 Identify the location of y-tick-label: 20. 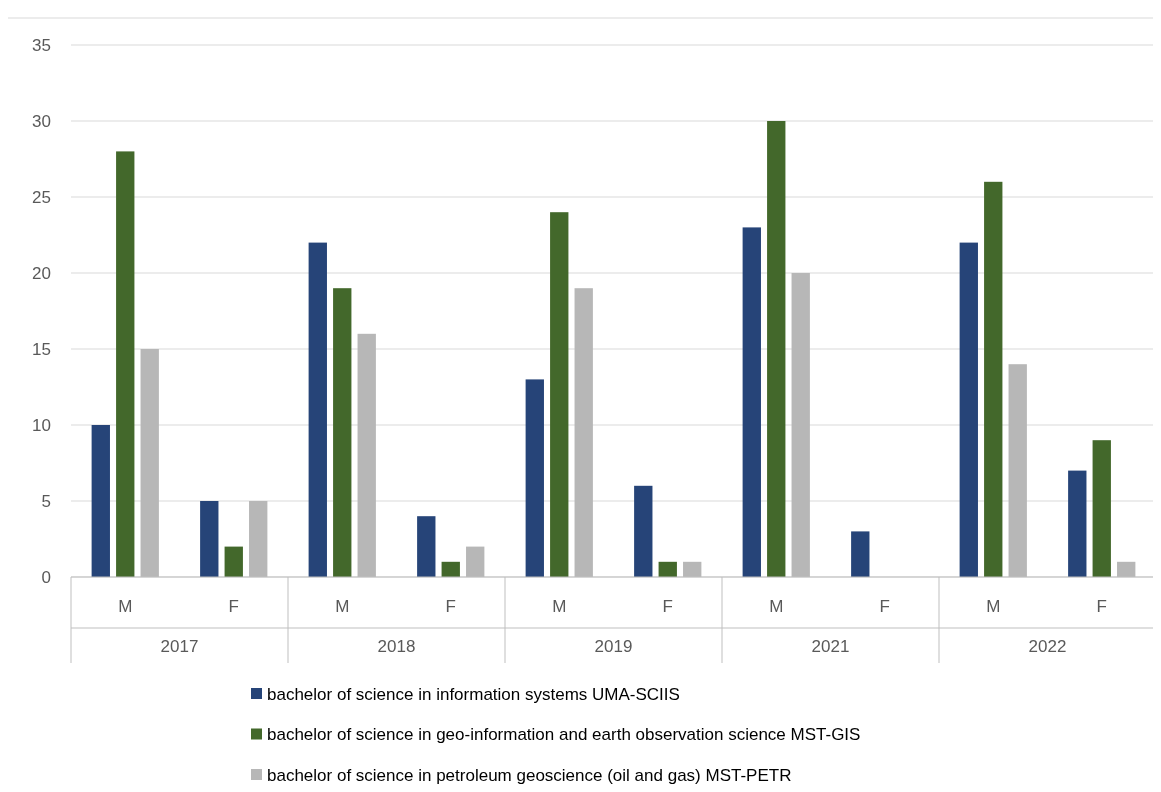
(41, 273).